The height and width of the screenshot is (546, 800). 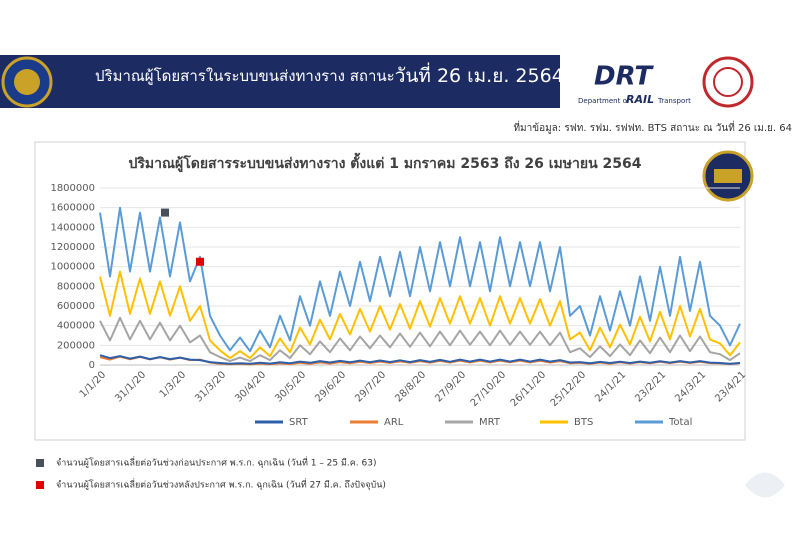 What do you see at coordinates (674, 101) in the screenshot?
I see `logo-line3: Transport` at bounding box center [674, 101].